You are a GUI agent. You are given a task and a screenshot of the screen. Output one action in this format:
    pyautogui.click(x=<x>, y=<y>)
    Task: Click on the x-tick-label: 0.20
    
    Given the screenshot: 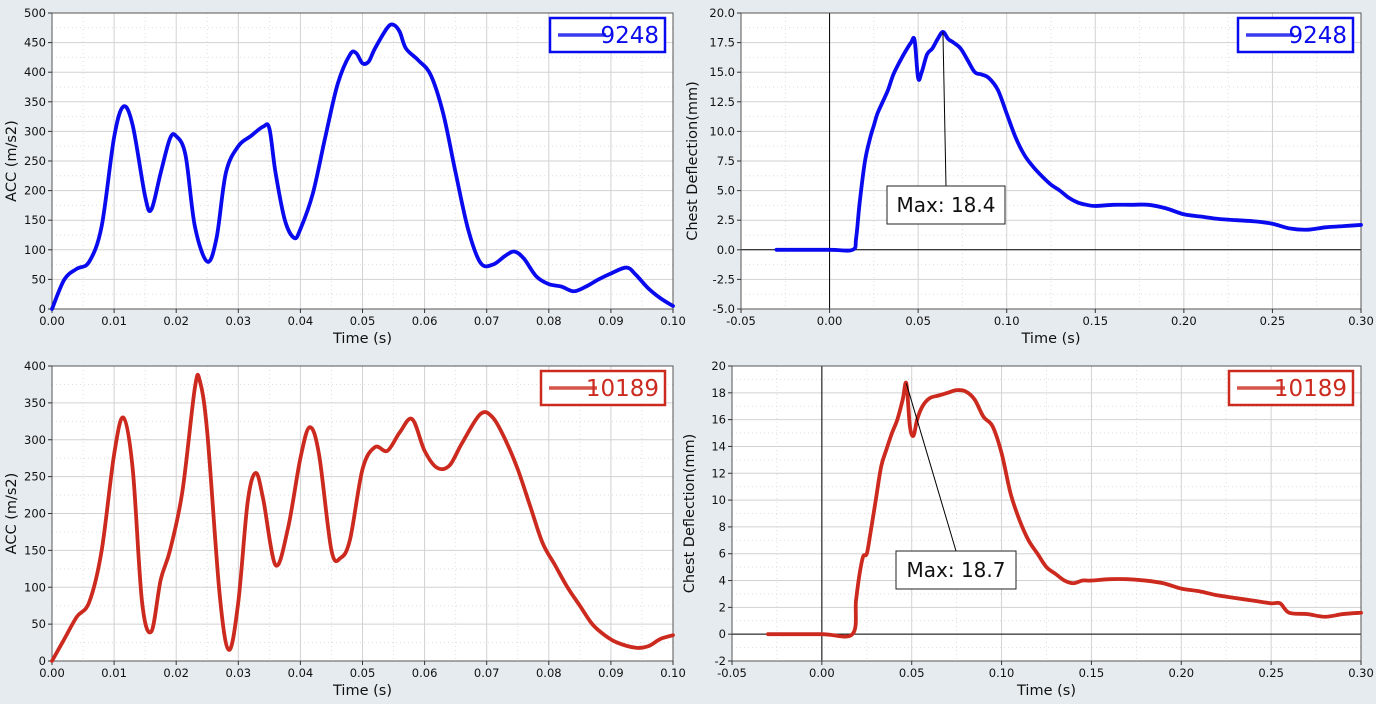 What is the action you would take?
    pyautogui.click(x=1184, y=321)
    